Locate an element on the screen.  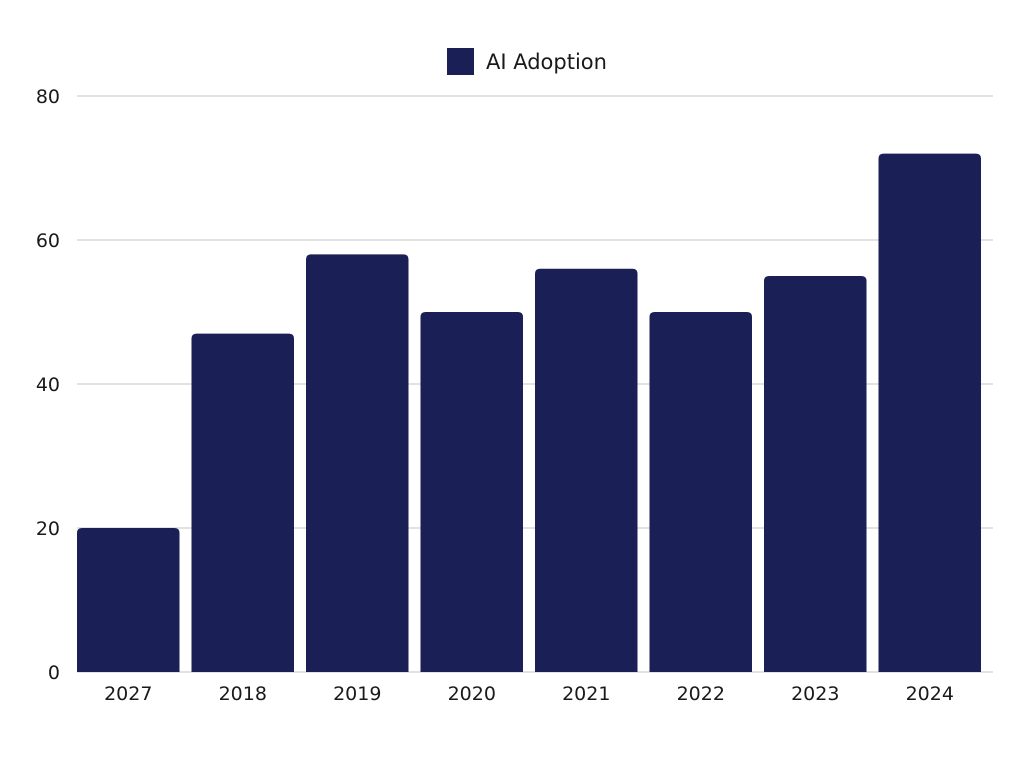
y-tick-label: 40 is located at coordinates (48, 385).